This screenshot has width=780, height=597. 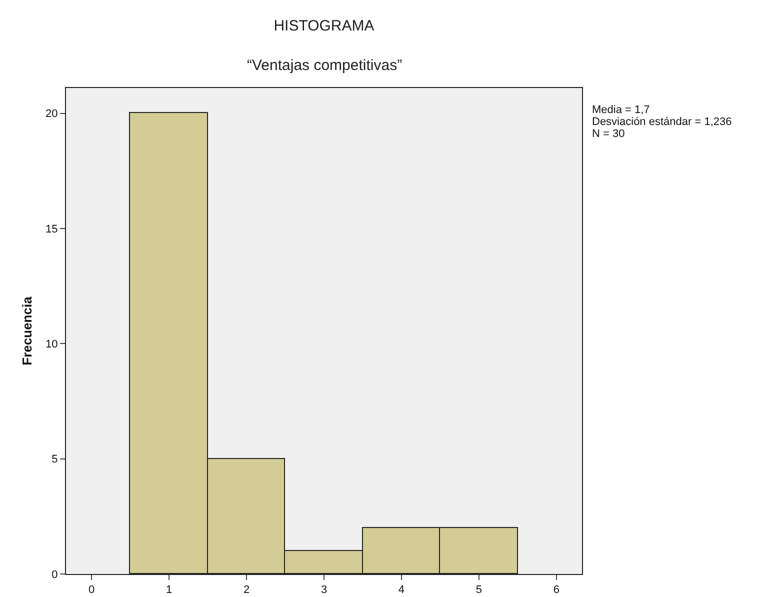 What do you see at coordinates (52, 114) in the screenshot?
I see `y-tick-label: 20` at bounding box center [52, 114].